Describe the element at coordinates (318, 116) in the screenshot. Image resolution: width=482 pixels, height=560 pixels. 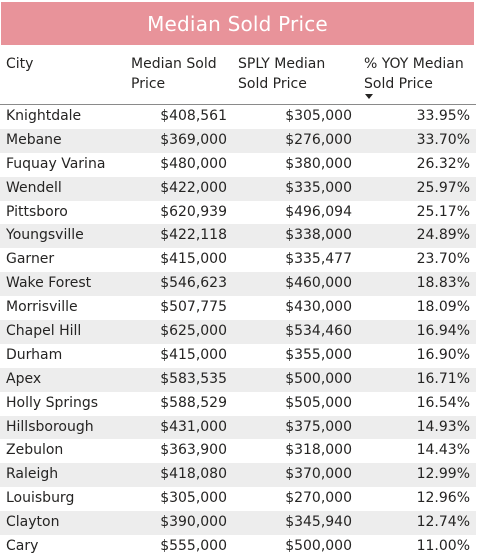
I see `sply-median-cell: $305,000` at that location.